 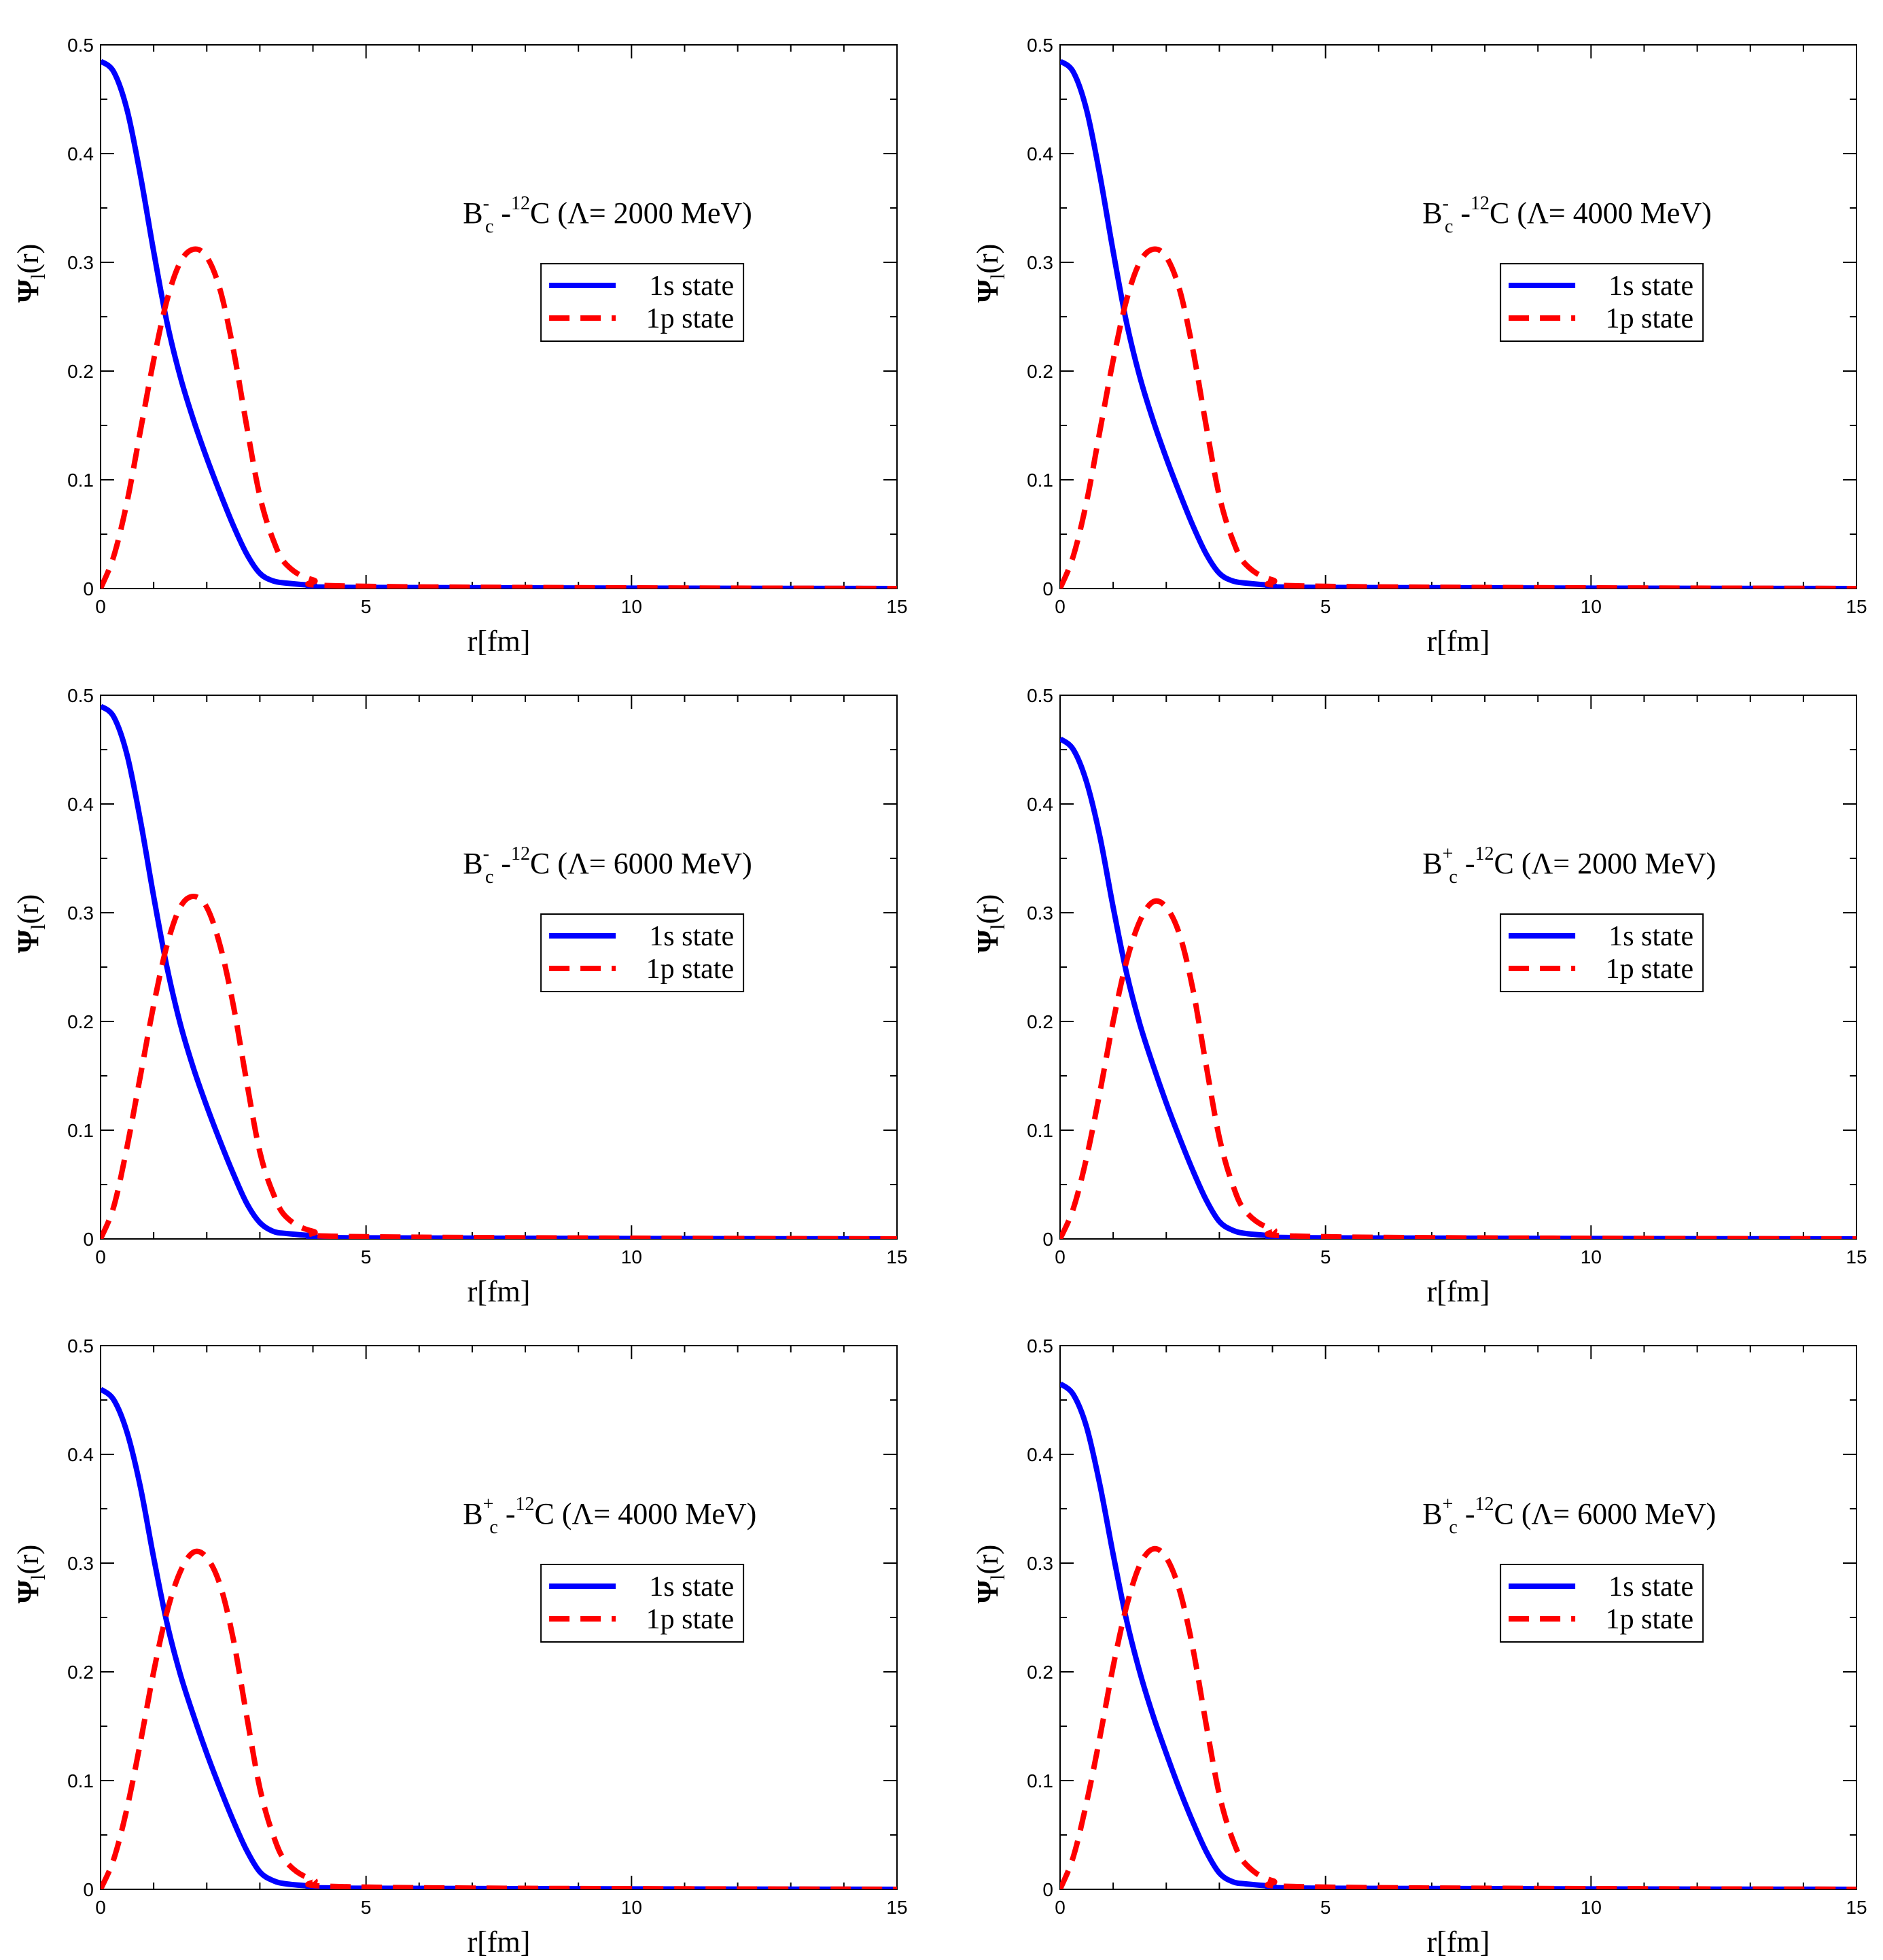 What do you see at coordinates (1567, 215) in the screenshot?
I see `panel-title: B-c -12C (Λ= 4000 MeV)` at bounding box center [1567, 215].